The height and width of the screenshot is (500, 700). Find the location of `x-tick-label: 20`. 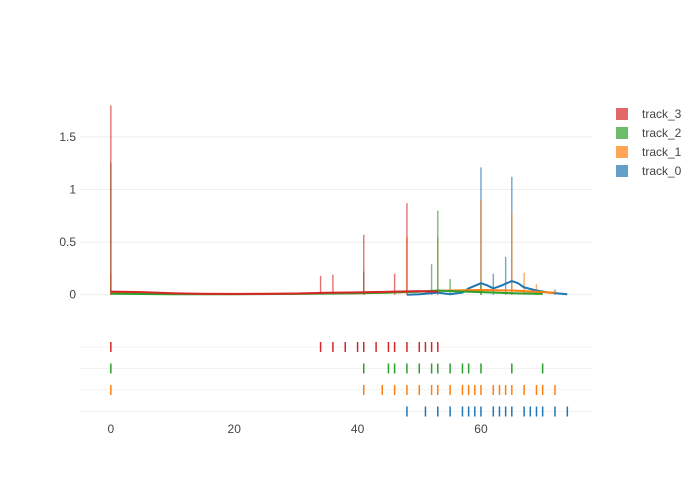

x-tick-label: 20 is located at coordinates (235, 429).